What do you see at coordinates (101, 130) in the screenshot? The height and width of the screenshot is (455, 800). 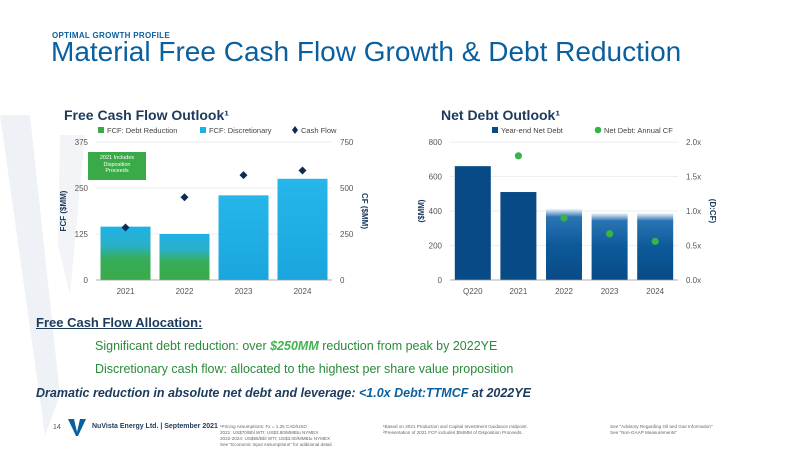 I see `legend-swatch-debt-reduction` at bounding box center [101, 130].